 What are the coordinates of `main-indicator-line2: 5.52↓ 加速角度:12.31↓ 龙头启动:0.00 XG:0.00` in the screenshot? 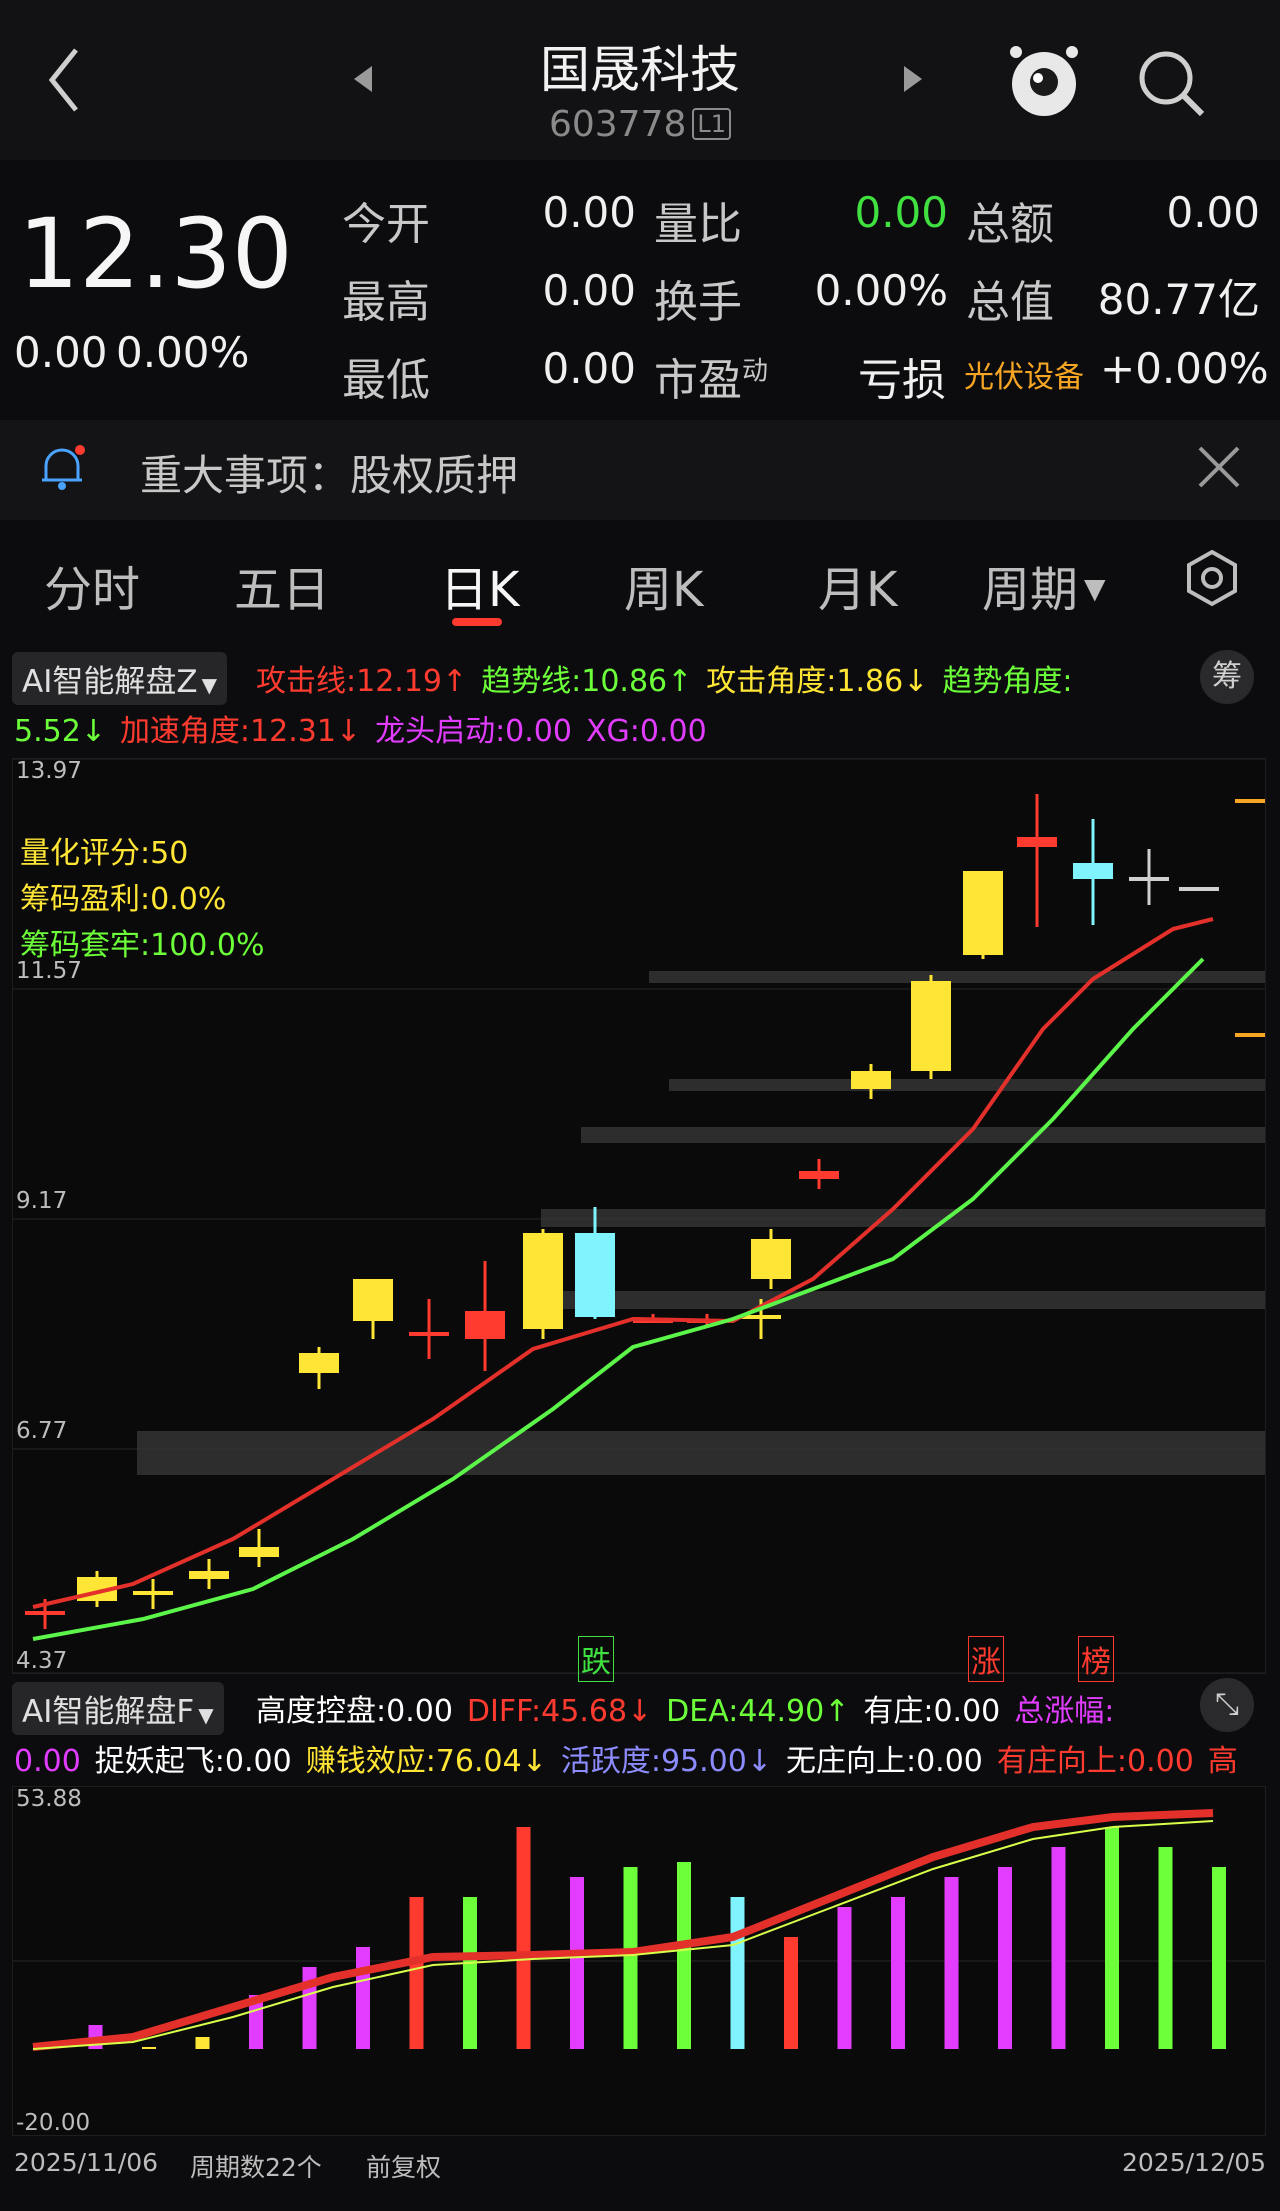 It's located at (367, 728).